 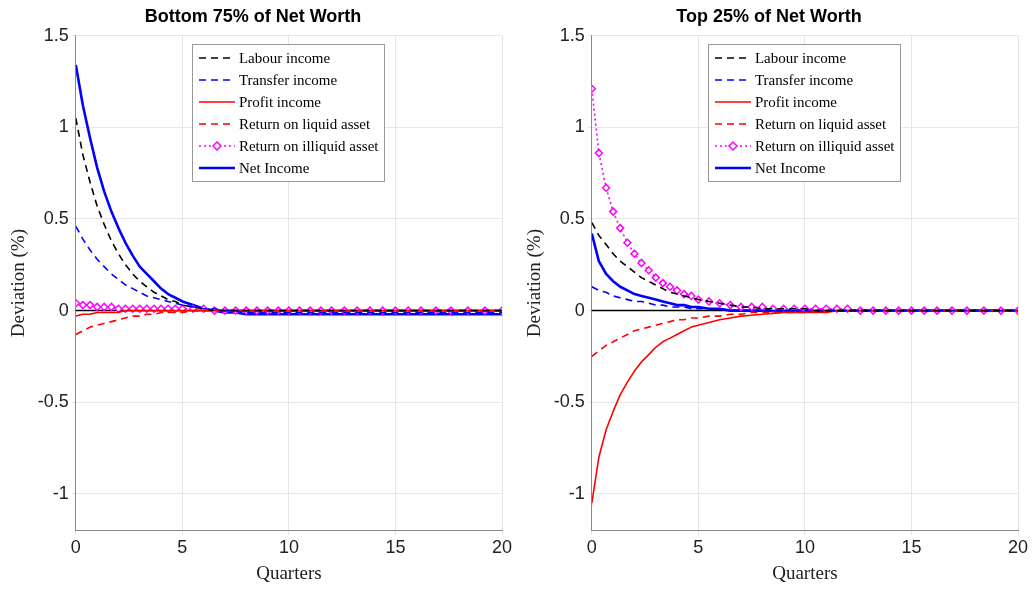 I want to click on chart-title: Top 25% of Net Worth, so click(x=769, y=15).